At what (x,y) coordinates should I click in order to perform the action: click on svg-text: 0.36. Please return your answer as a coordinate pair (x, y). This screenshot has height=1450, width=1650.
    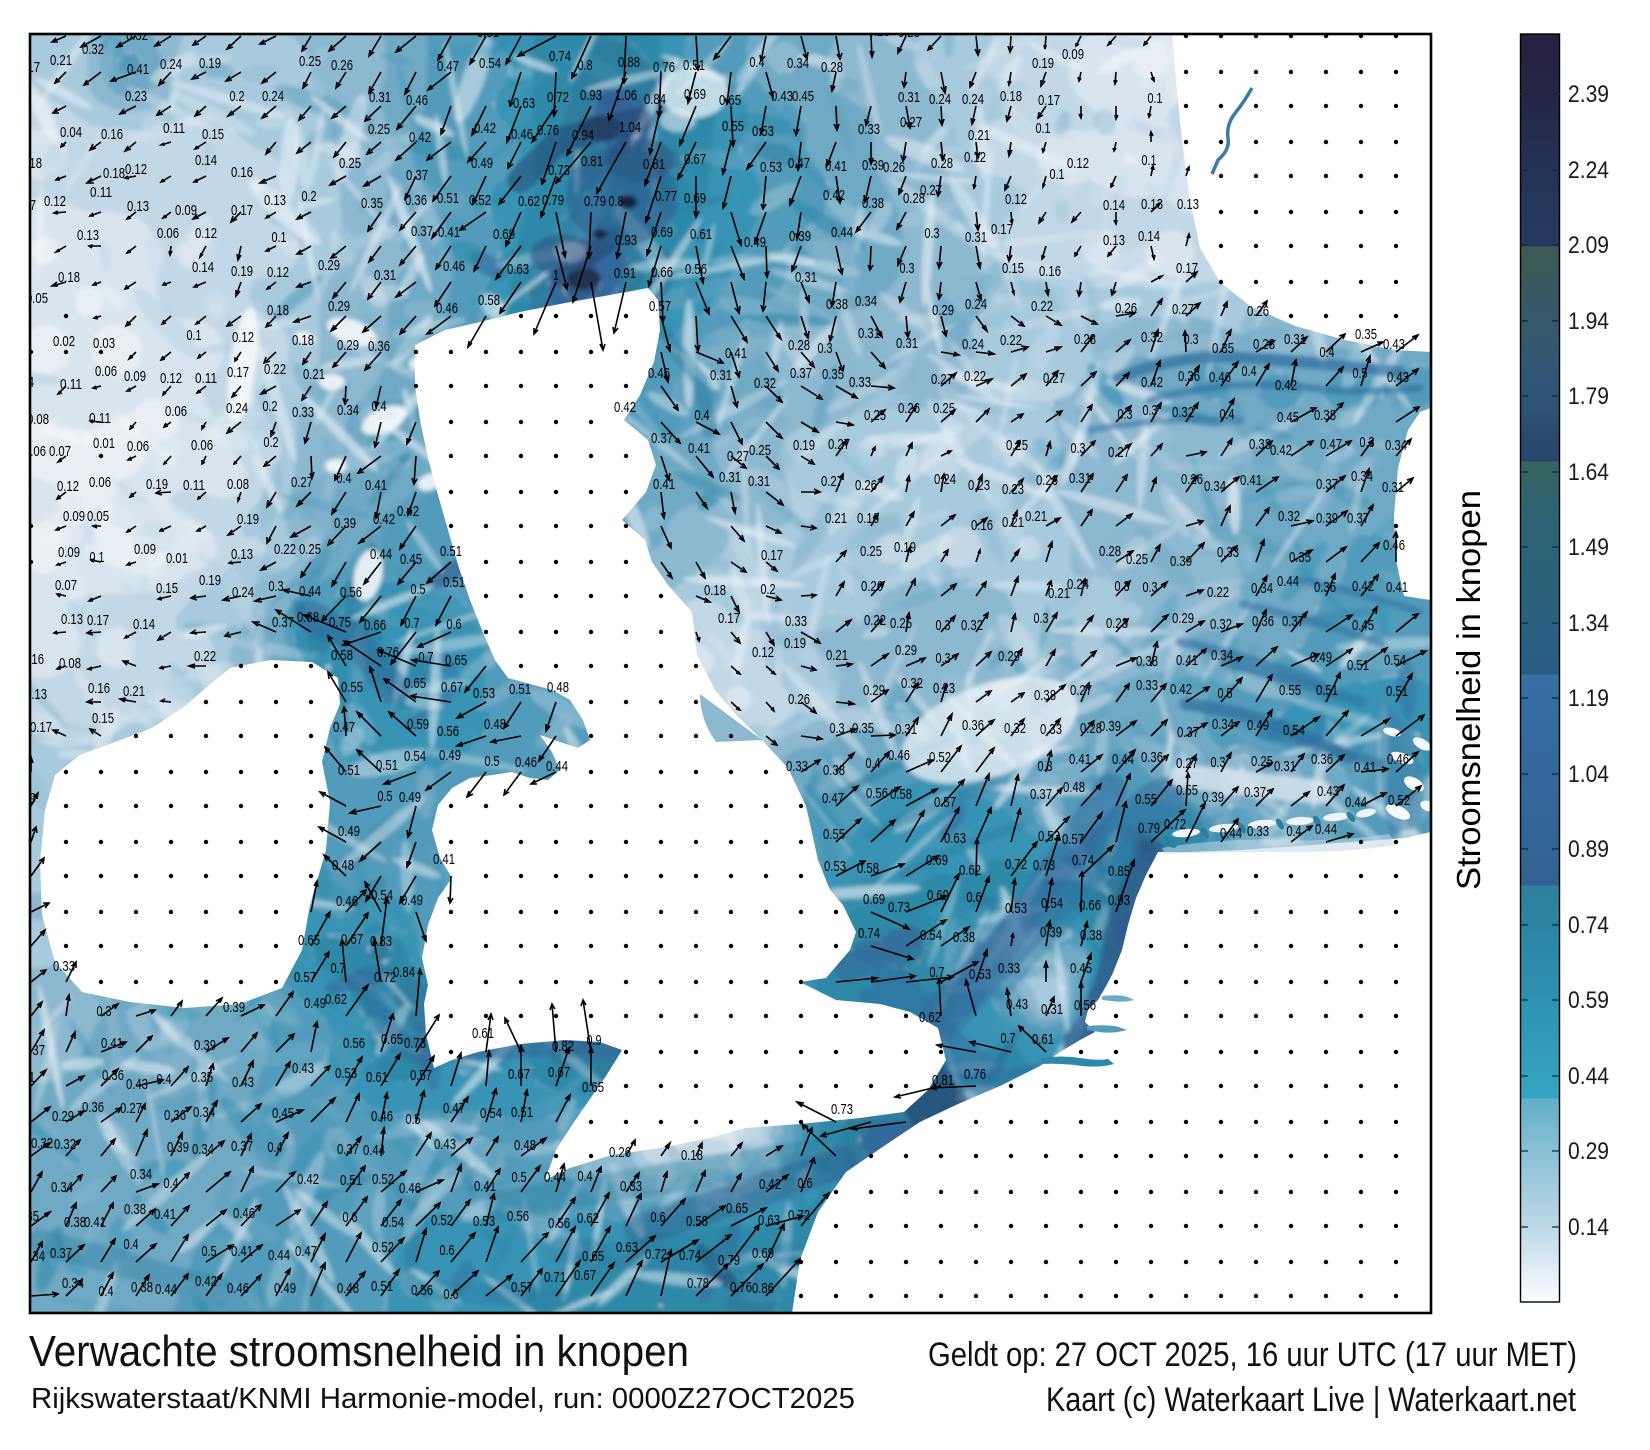
    Looking at the image, I should click on (973, 725).